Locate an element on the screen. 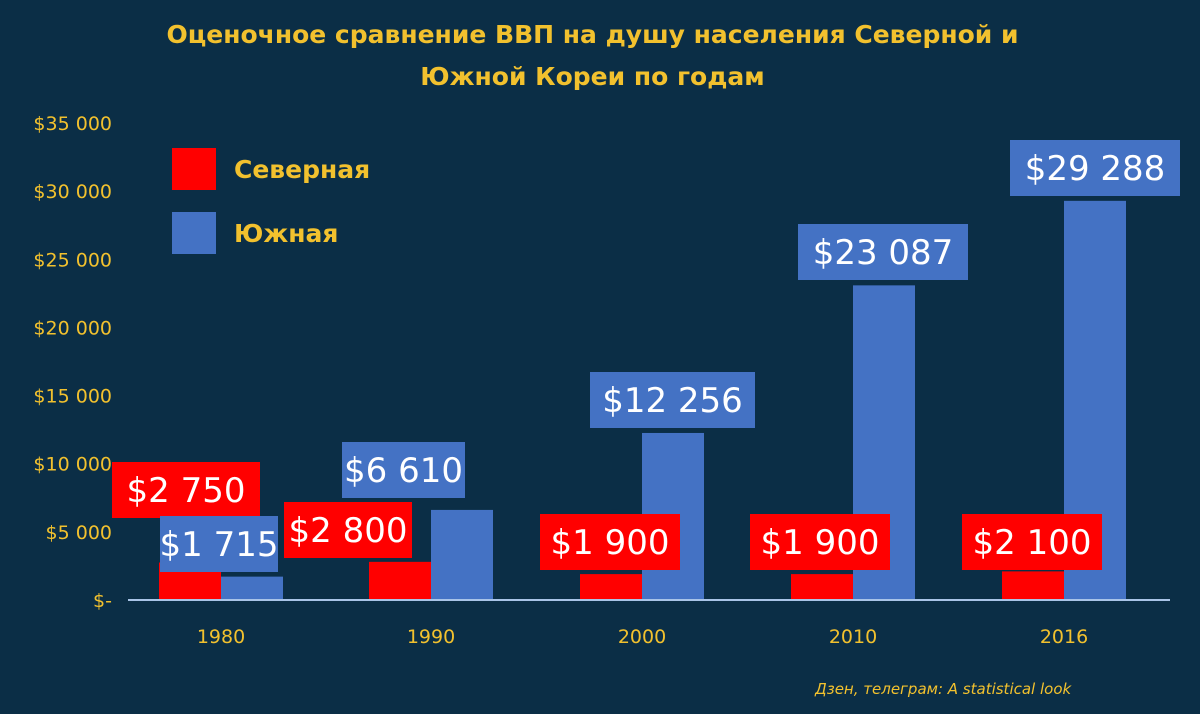 The image size is (1200, 714). data-label: $29 288 is located at coordinates (1095, 169).